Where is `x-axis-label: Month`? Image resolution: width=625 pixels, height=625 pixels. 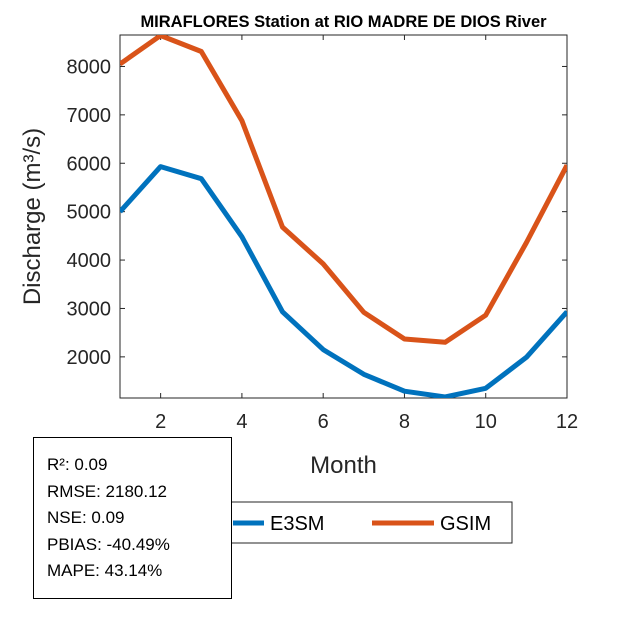
x-axis-label: Month is located at coordinates (343, 465).